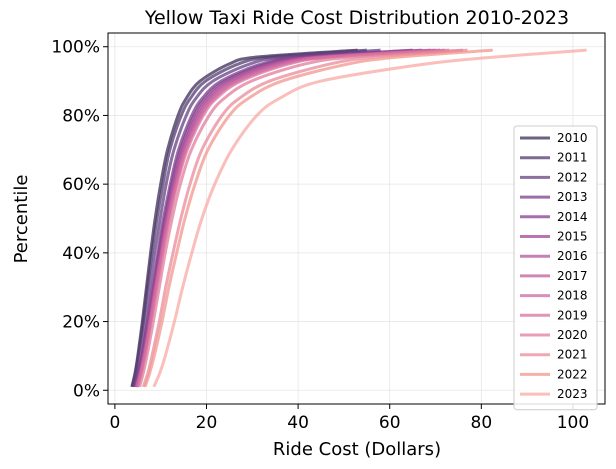 Image resolution: width=616 pixels, height=469 pixels. What do you see at coordinates (572, 315) in the screenshot?
I see `legend-label-2019: 2019` at bounding box center [572, 315].